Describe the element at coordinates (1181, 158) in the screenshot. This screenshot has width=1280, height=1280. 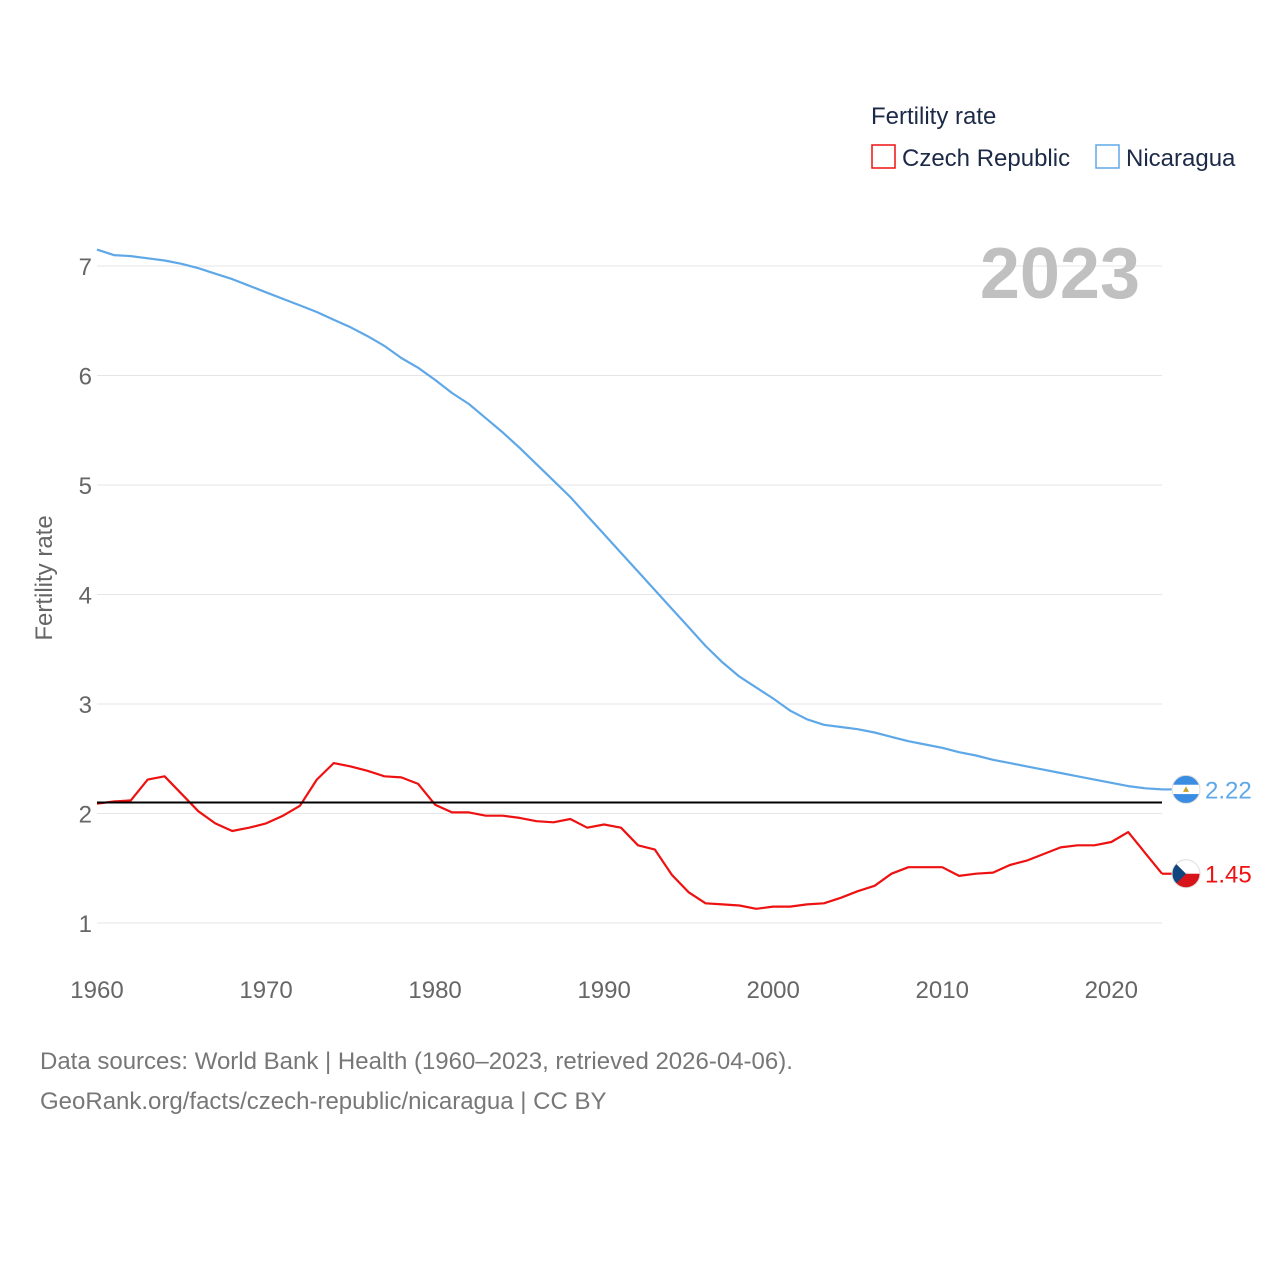
I see `legend-label-nicaragua: Nicaragua` at that location.